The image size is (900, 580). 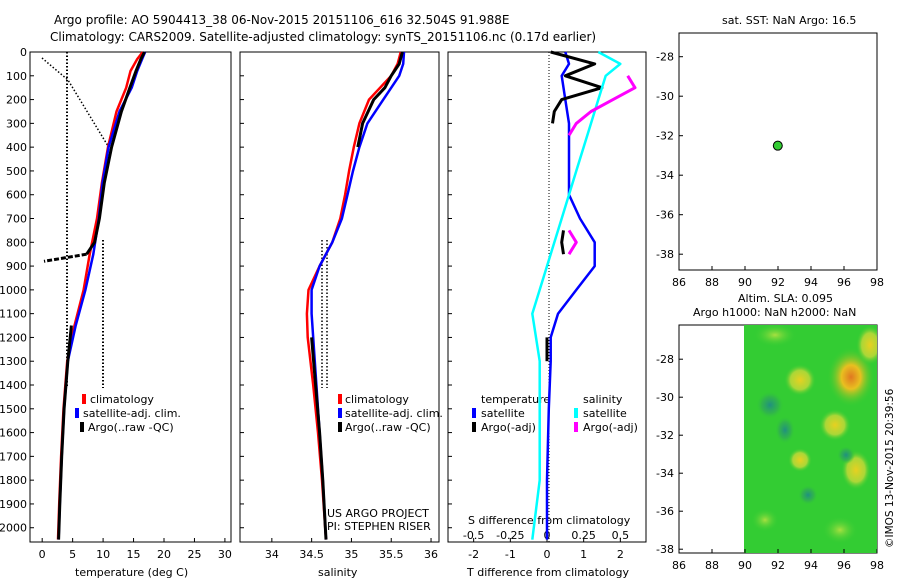 I want to click on series-line-satellite-adj-clim-, so click(x=102, y=295).